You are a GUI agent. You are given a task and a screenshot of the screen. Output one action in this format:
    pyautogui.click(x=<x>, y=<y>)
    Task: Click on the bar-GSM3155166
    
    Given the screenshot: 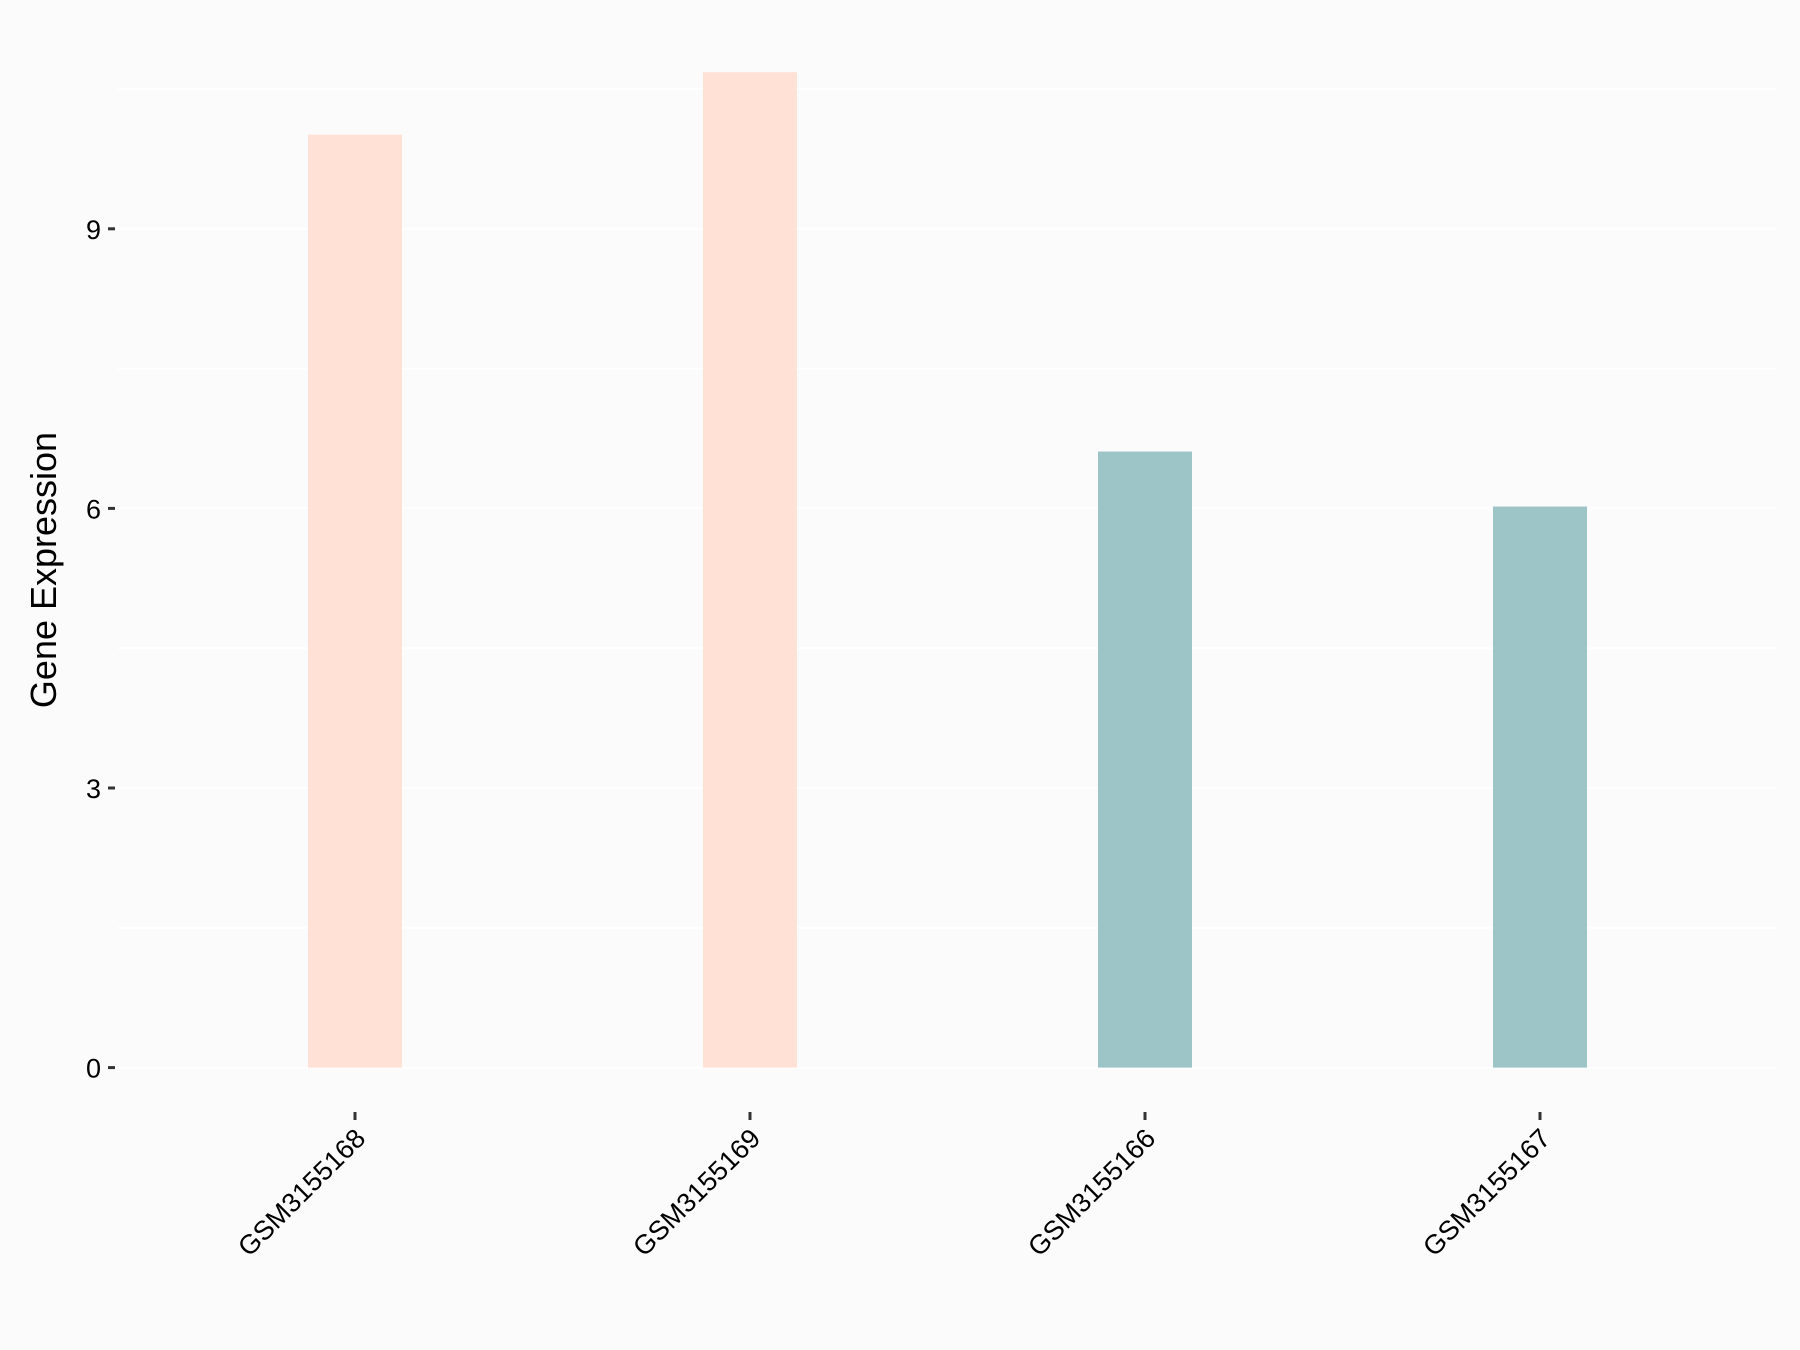 What is the action you would take?
    pyautogui.click(x=1145, y=759)
    